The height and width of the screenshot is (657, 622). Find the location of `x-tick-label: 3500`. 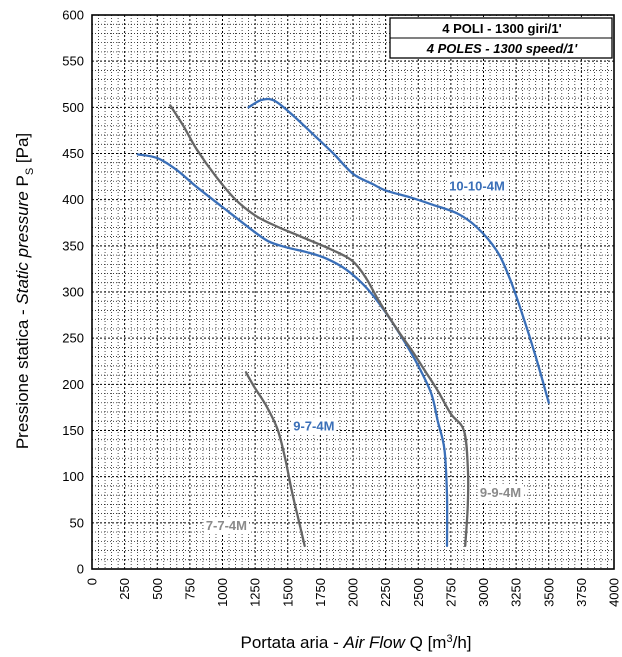

x-tick-label: 3500 is located at coordinates (548, 592).